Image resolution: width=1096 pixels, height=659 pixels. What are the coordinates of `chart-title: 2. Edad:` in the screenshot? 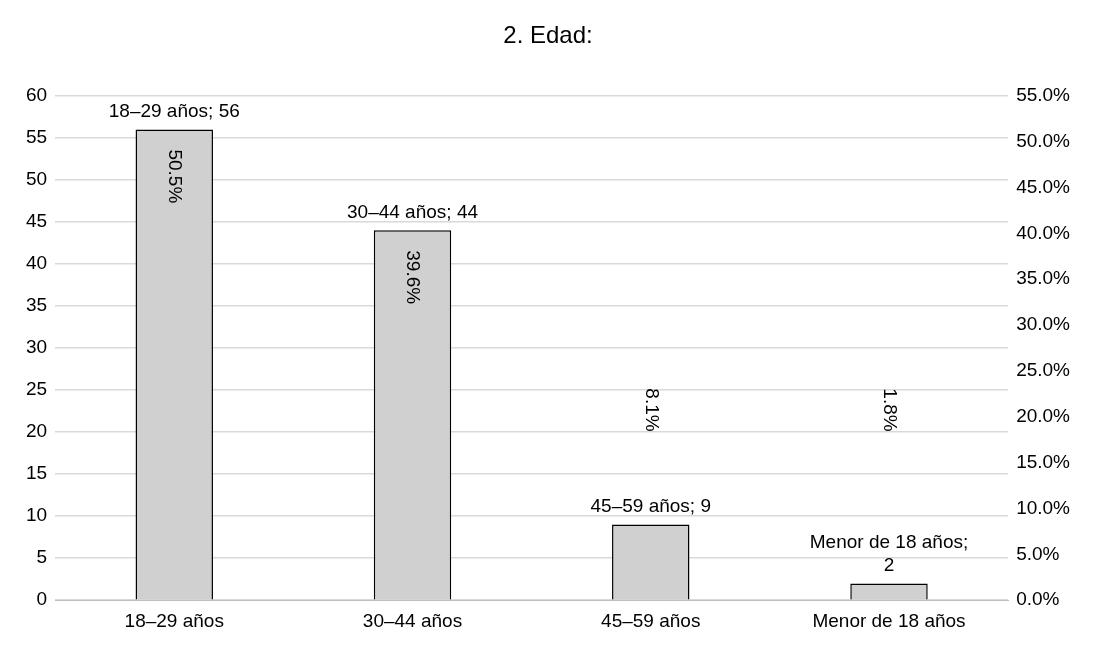 It's located at (548, 35).